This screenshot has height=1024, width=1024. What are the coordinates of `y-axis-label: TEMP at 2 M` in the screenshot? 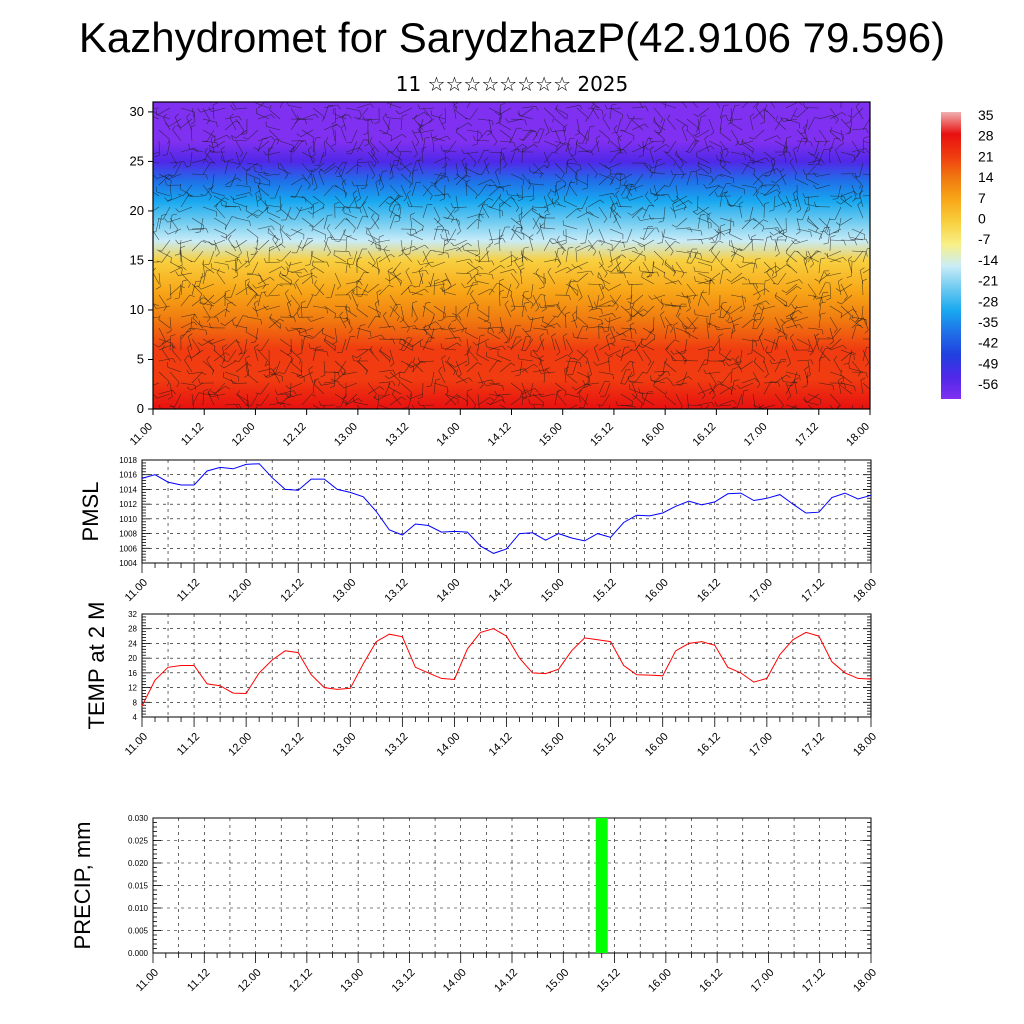 It's located at (96, 666).